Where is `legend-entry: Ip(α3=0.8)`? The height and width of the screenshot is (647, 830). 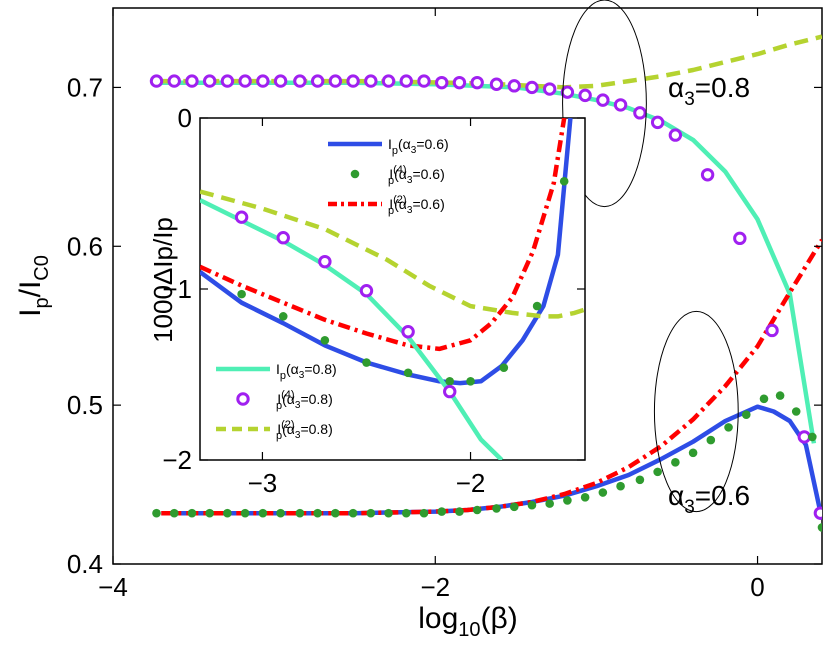 legend-entry: Ip(α3=0.8) is located at coordinates (276, 371).